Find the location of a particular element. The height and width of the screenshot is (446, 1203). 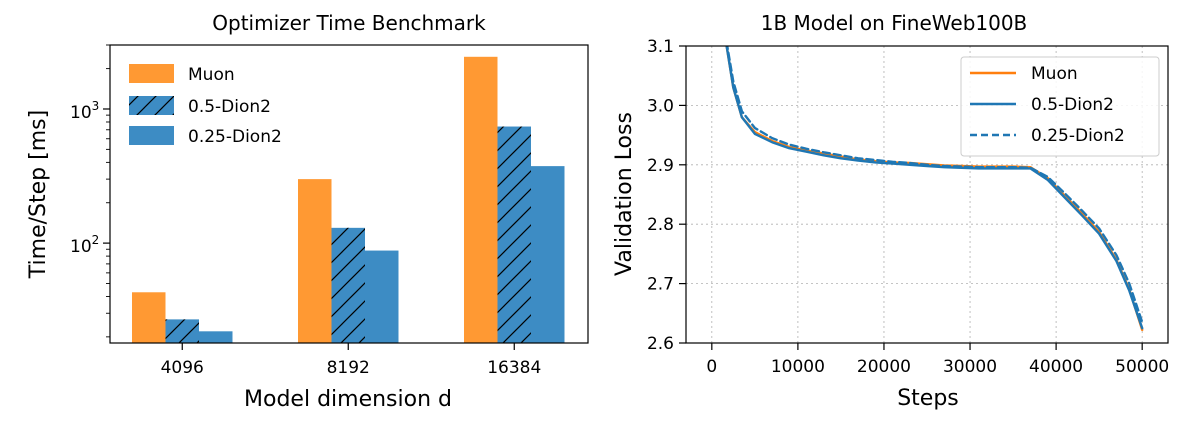

bar-chart-ylabel: Time/Step [ms] is located at coordinates (38, 194).